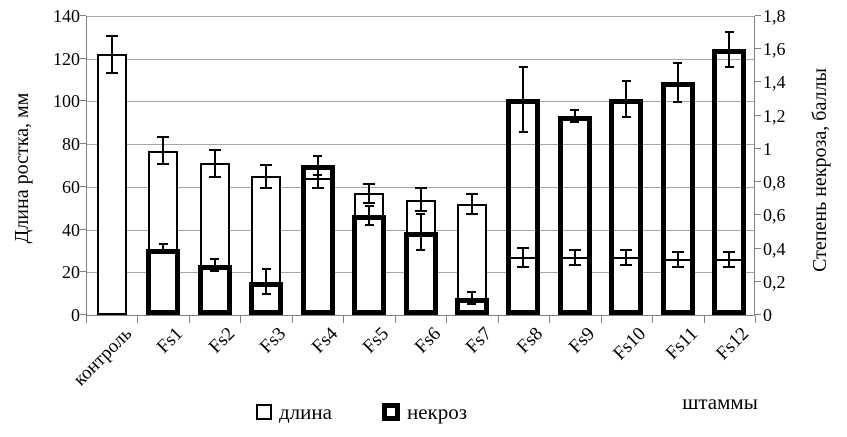  Describe the element at coordinates (767, 315) in the screenshot. I see `right-axis-tick-label: 0` at that location.